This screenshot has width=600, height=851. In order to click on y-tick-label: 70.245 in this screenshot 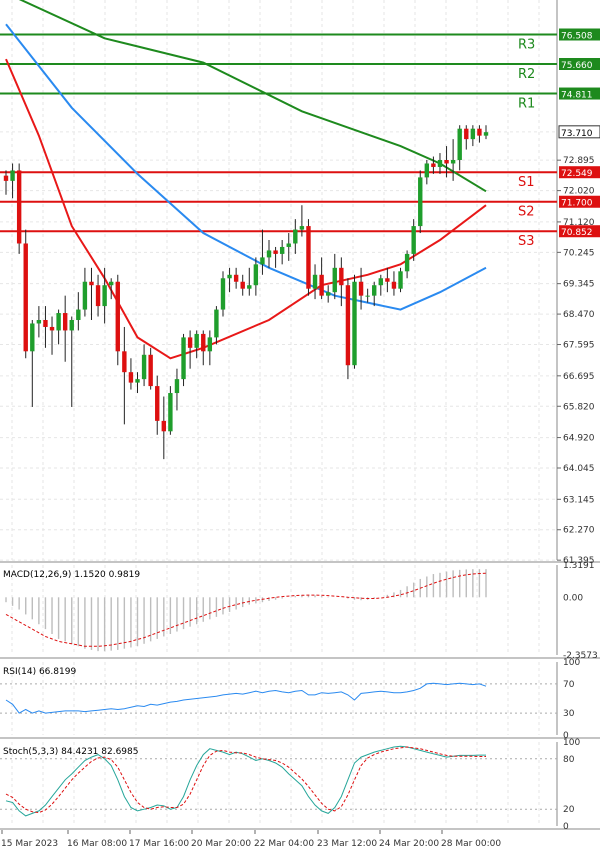, I will do `click(579, 253)`.